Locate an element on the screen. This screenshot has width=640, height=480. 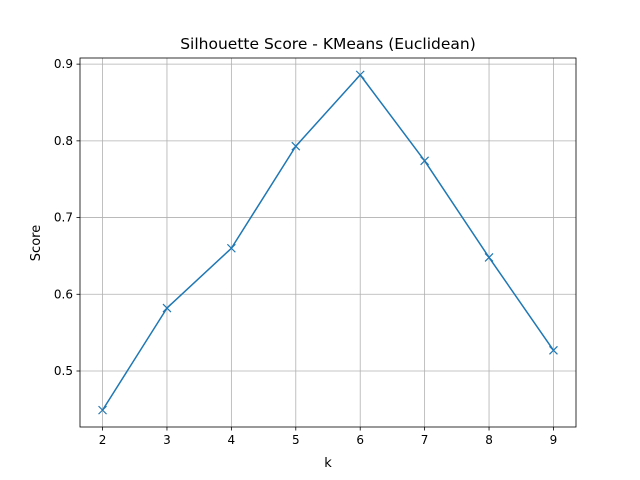
y-axis-label: Score is located at coordinates (36, 243).